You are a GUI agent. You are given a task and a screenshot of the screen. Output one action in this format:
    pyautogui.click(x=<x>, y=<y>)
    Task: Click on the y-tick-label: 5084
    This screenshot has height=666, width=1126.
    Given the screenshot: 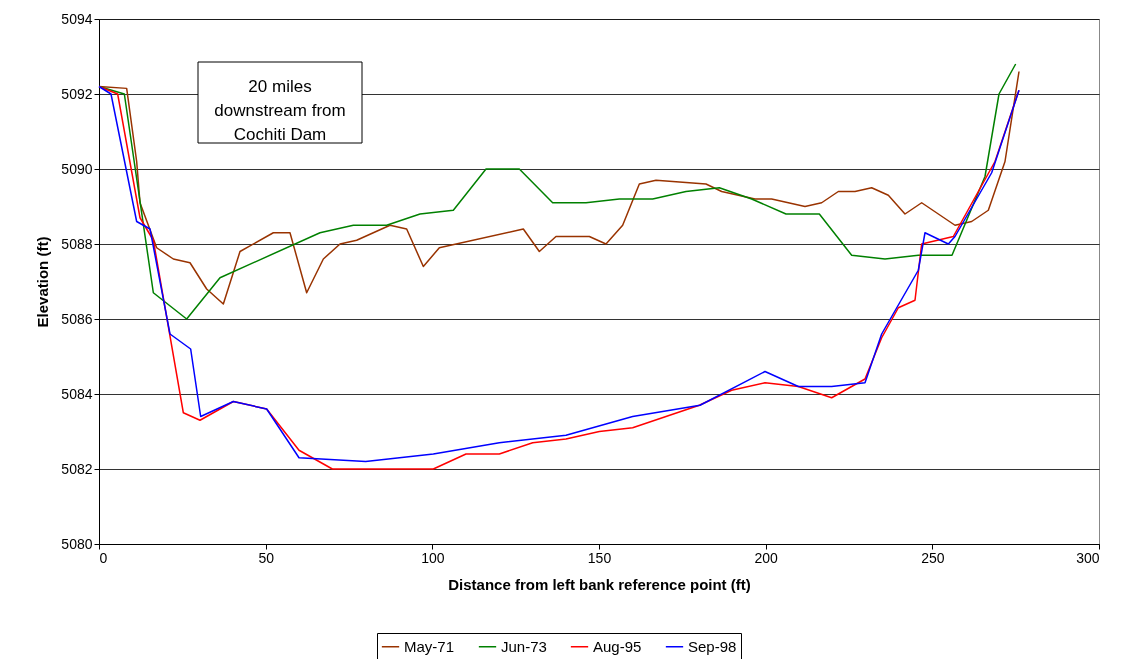 What is the action you would take?
    pyautogui.click(x=77, y=393)
    